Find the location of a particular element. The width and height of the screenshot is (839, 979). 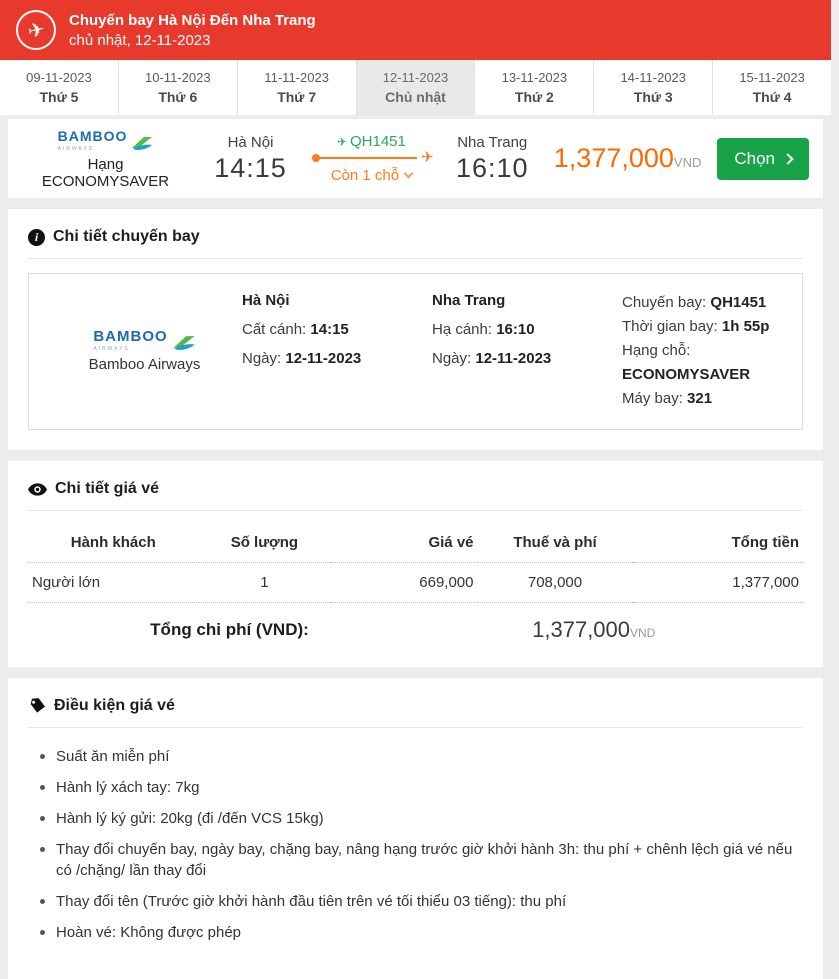

select-button: Chọn is located at coordinates (763, 158).